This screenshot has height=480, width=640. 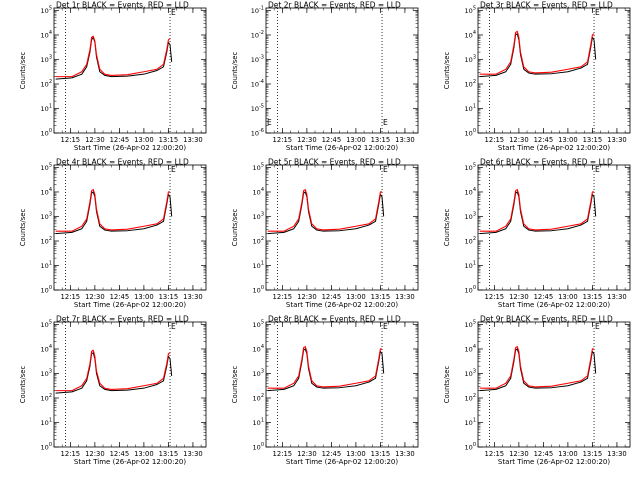 I want to click on panel-title: Det 9r BLACK = Events, RED = LLD, so click(x=546, y=319).